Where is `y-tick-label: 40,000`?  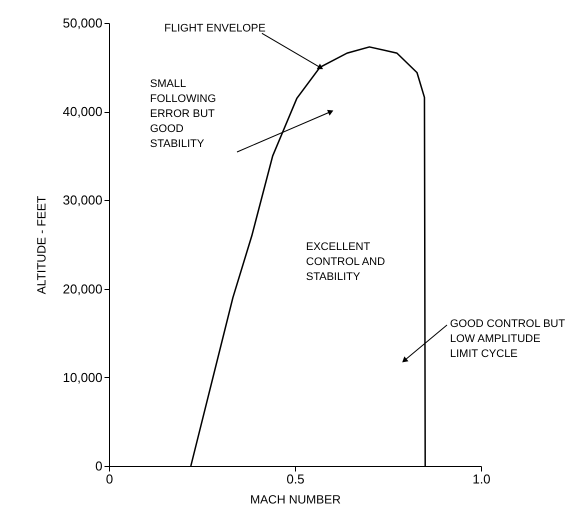
y-tick-label: 40,000 is located at coordinates (82, 112).